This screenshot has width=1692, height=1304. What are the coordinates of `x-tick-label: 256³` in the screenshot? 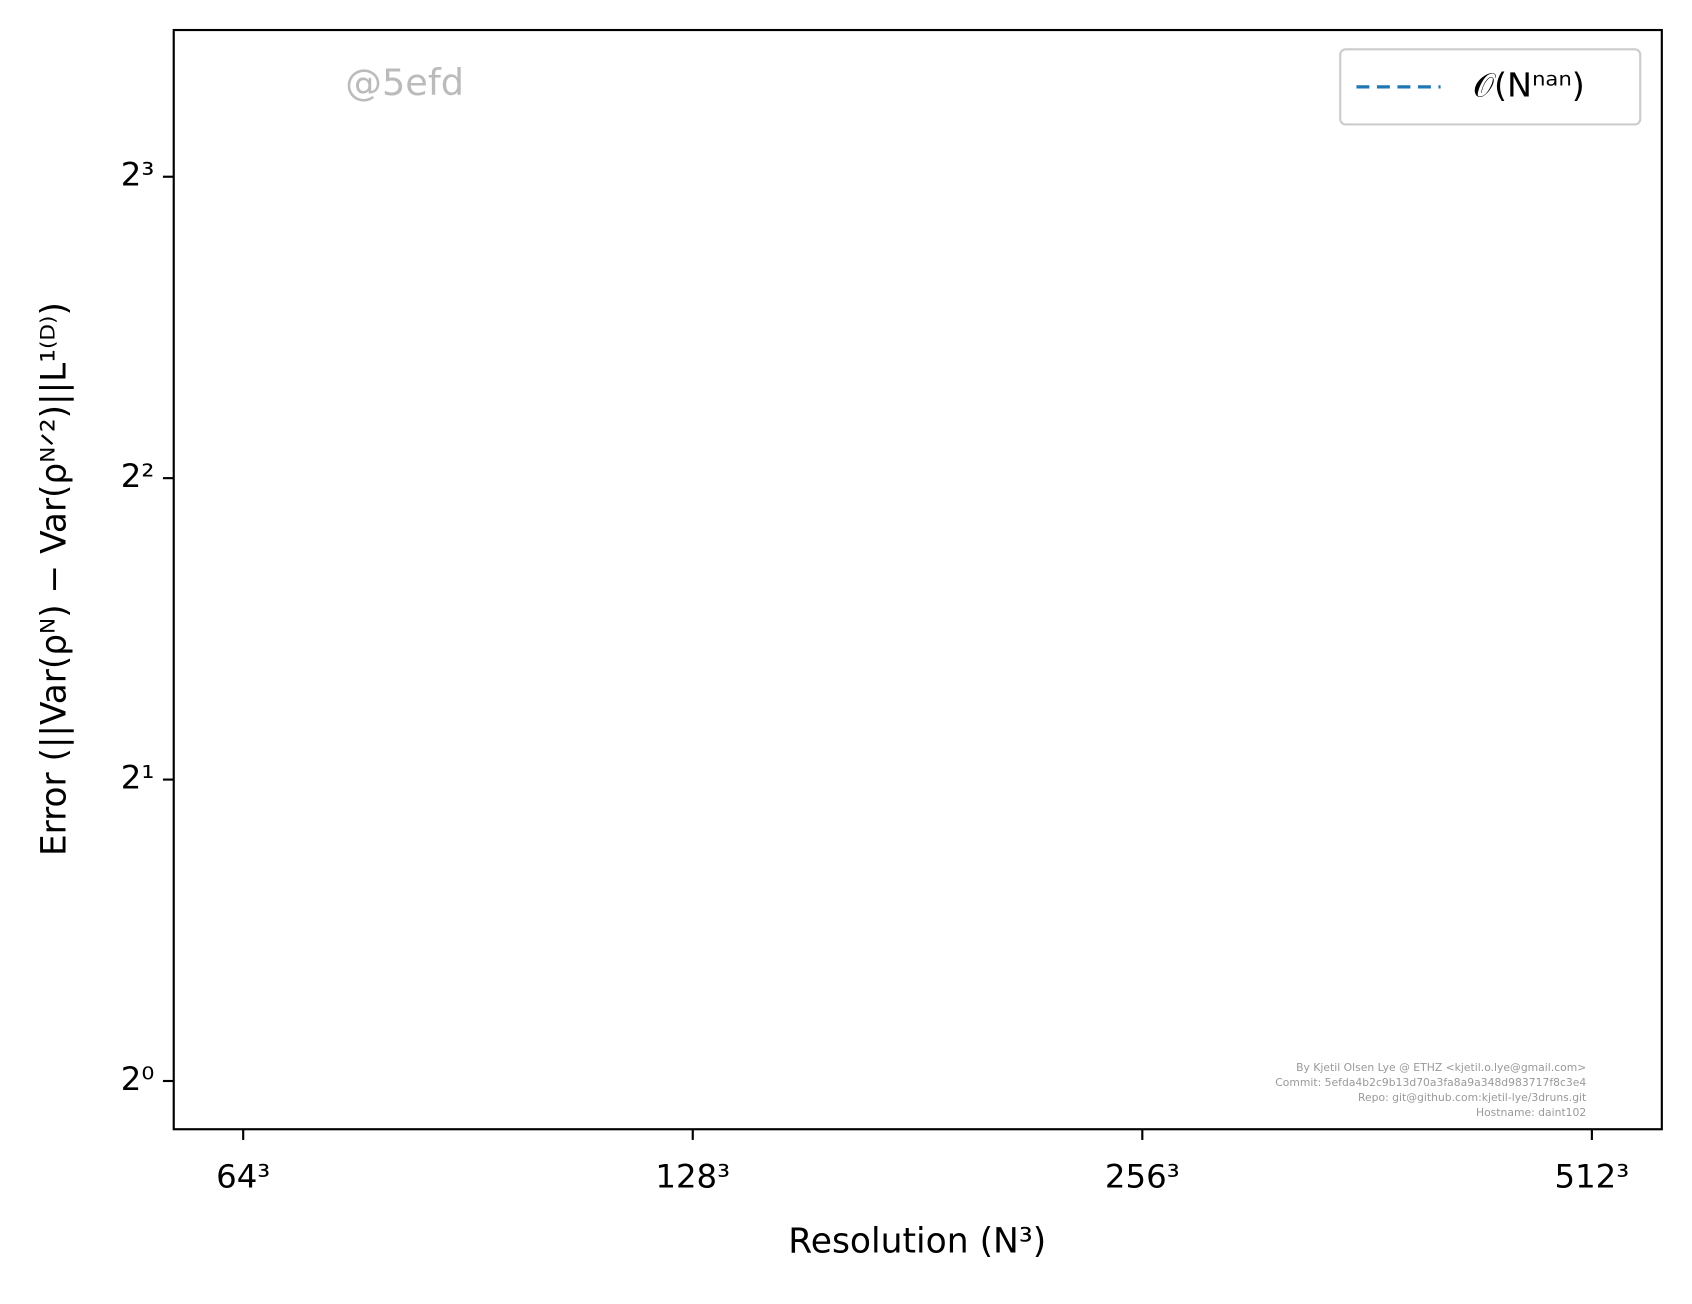 It's located at (1142, 1177).